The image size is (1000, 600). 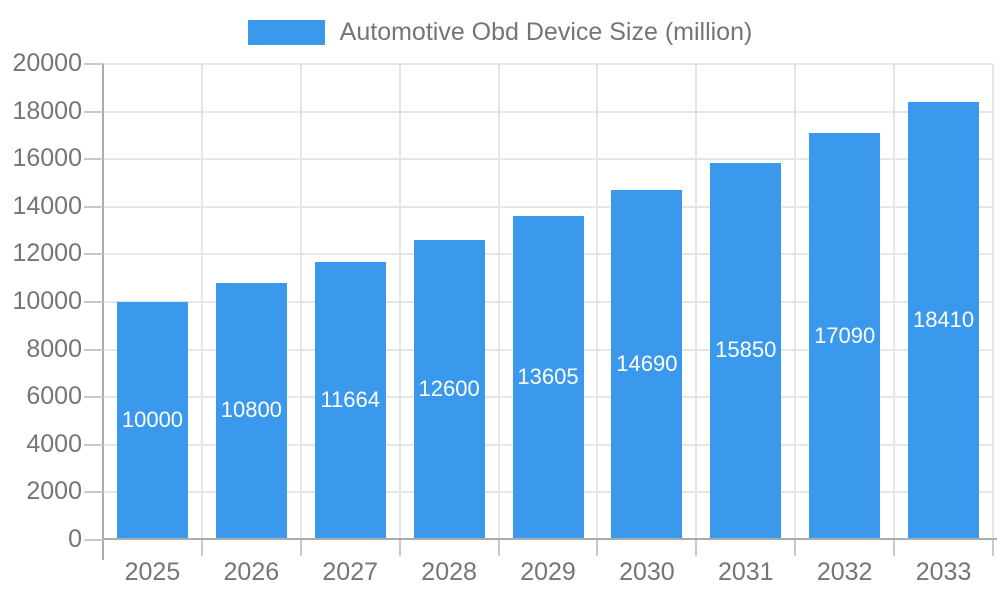 What do you see at coordinates (54, 491) in the screenshot?
I see `y-axis-label: 2000` at bounding box center [54, 491].